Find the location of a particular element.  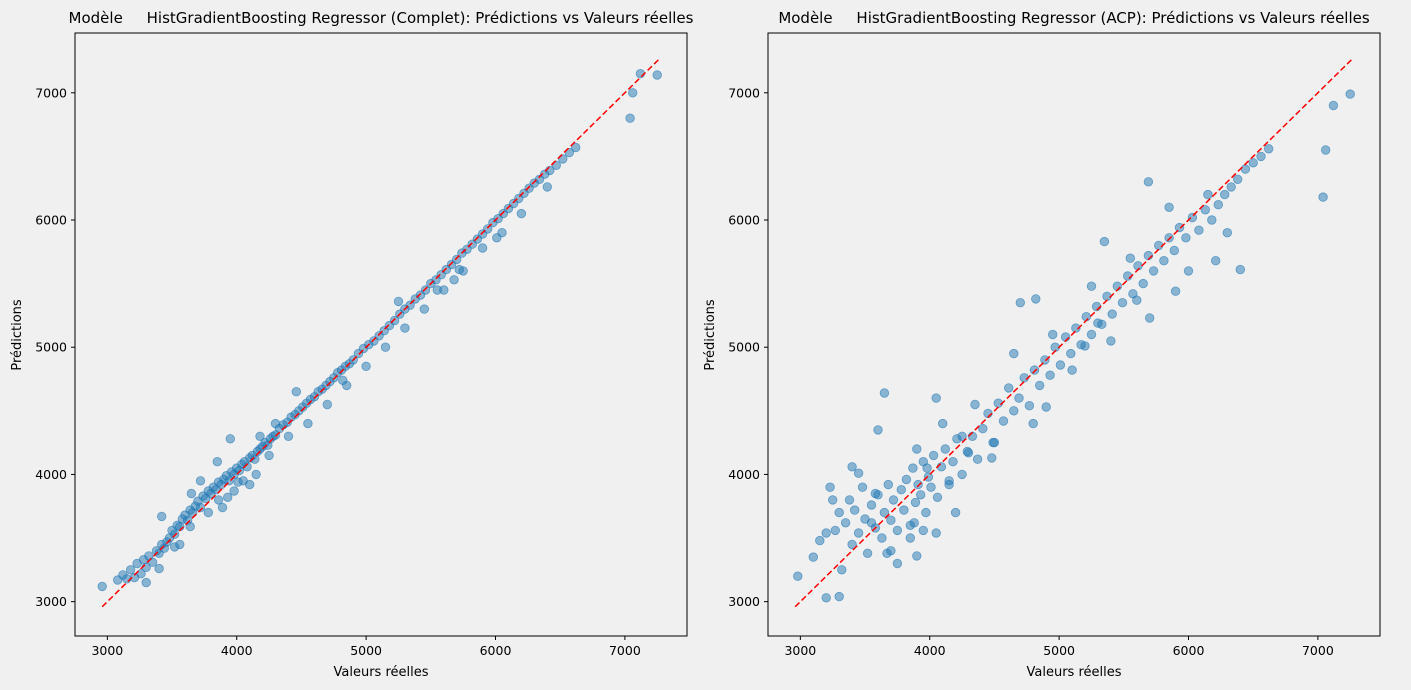

x-tick-label: 4000 is located at coordinates (930, 650).